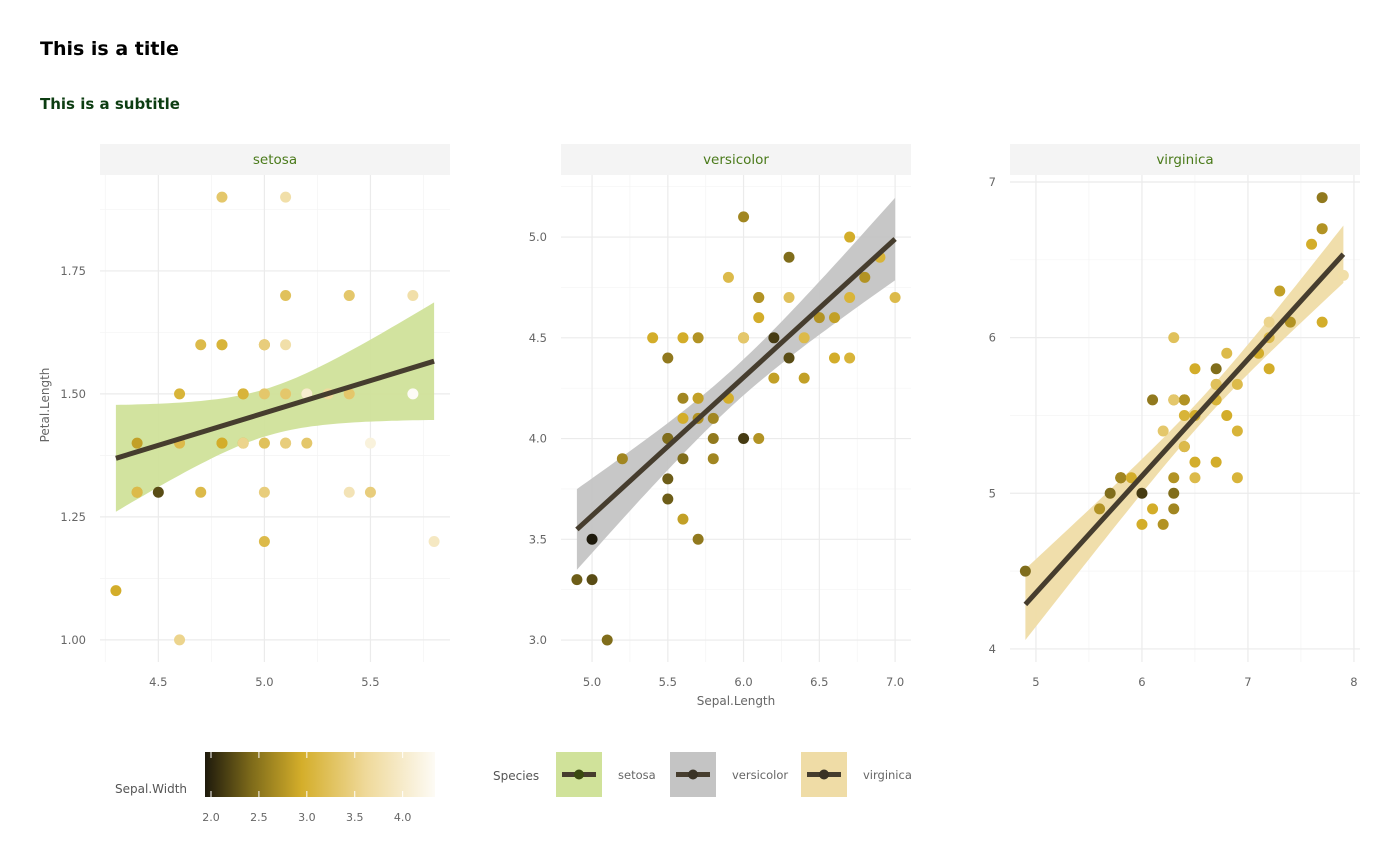  I want to click on regression-line, so click(275, 409).